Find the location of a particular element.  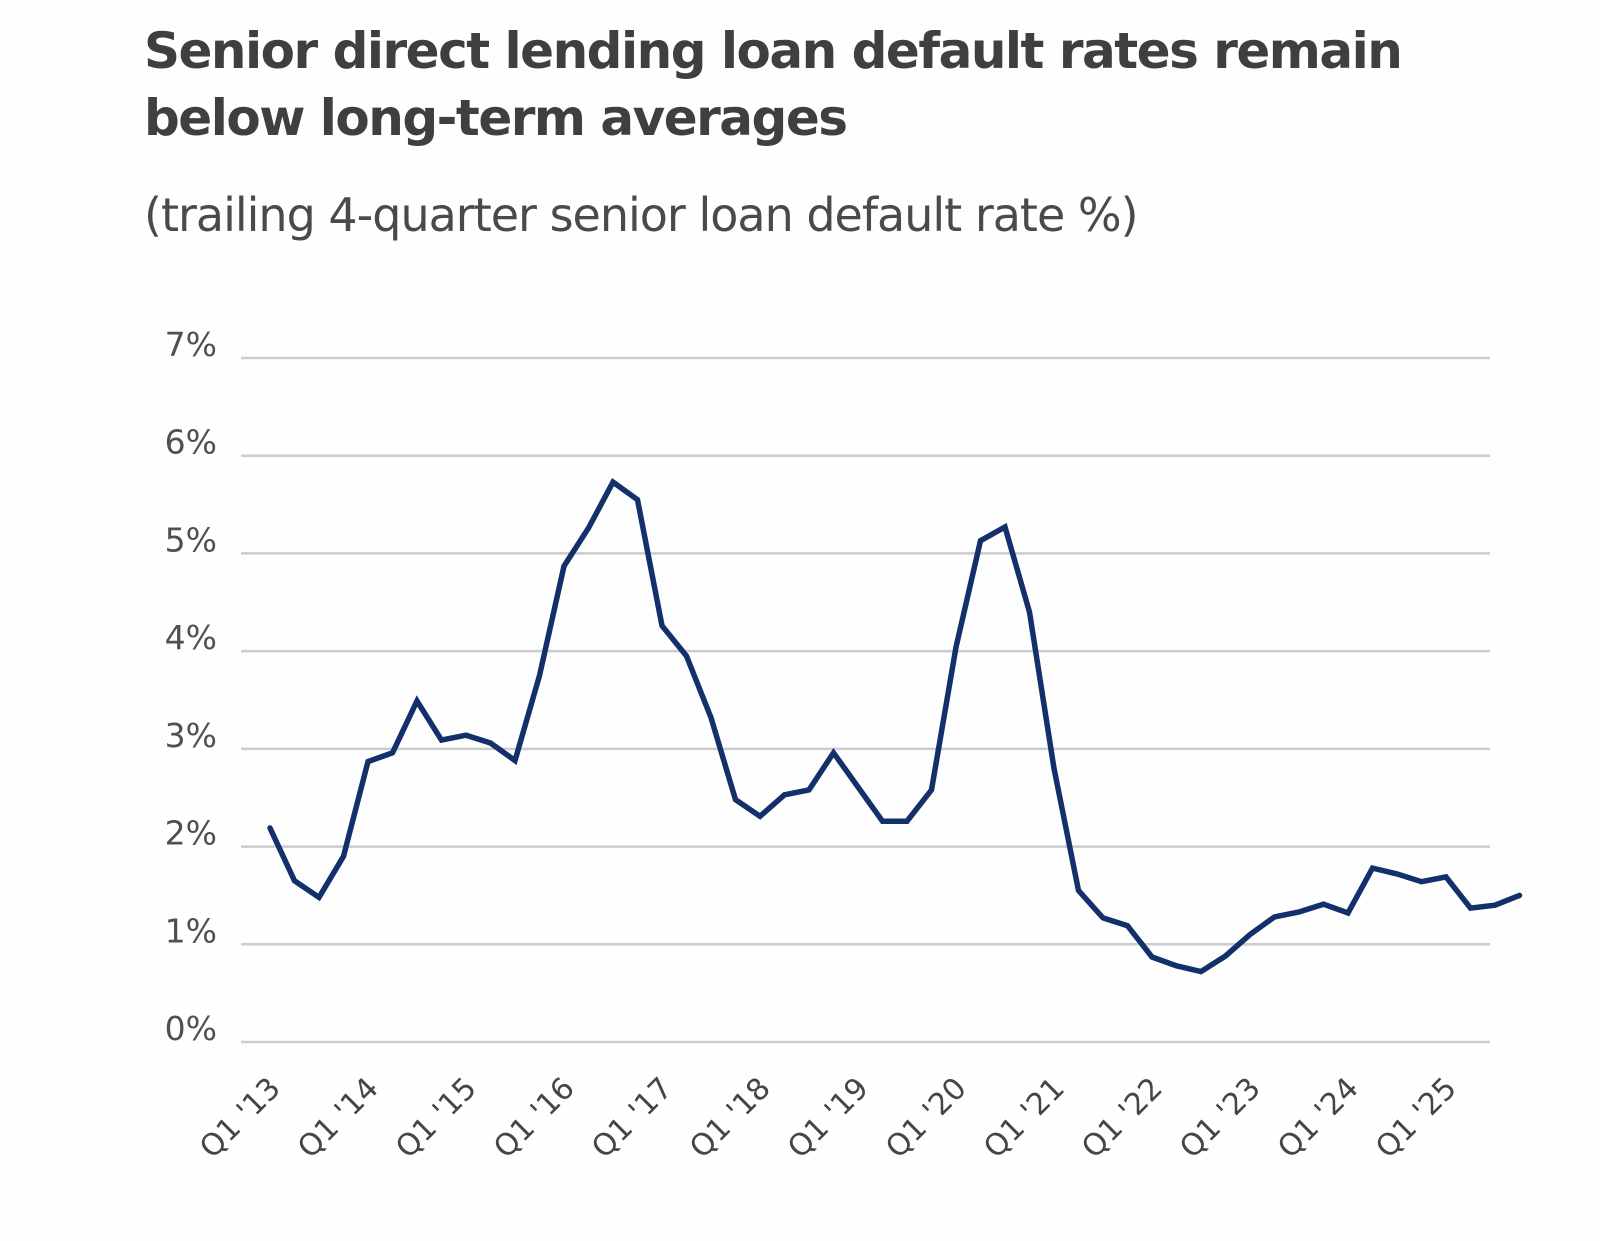

x-tick-label: Q1 '23 is located at coordinates (1220, 1118).